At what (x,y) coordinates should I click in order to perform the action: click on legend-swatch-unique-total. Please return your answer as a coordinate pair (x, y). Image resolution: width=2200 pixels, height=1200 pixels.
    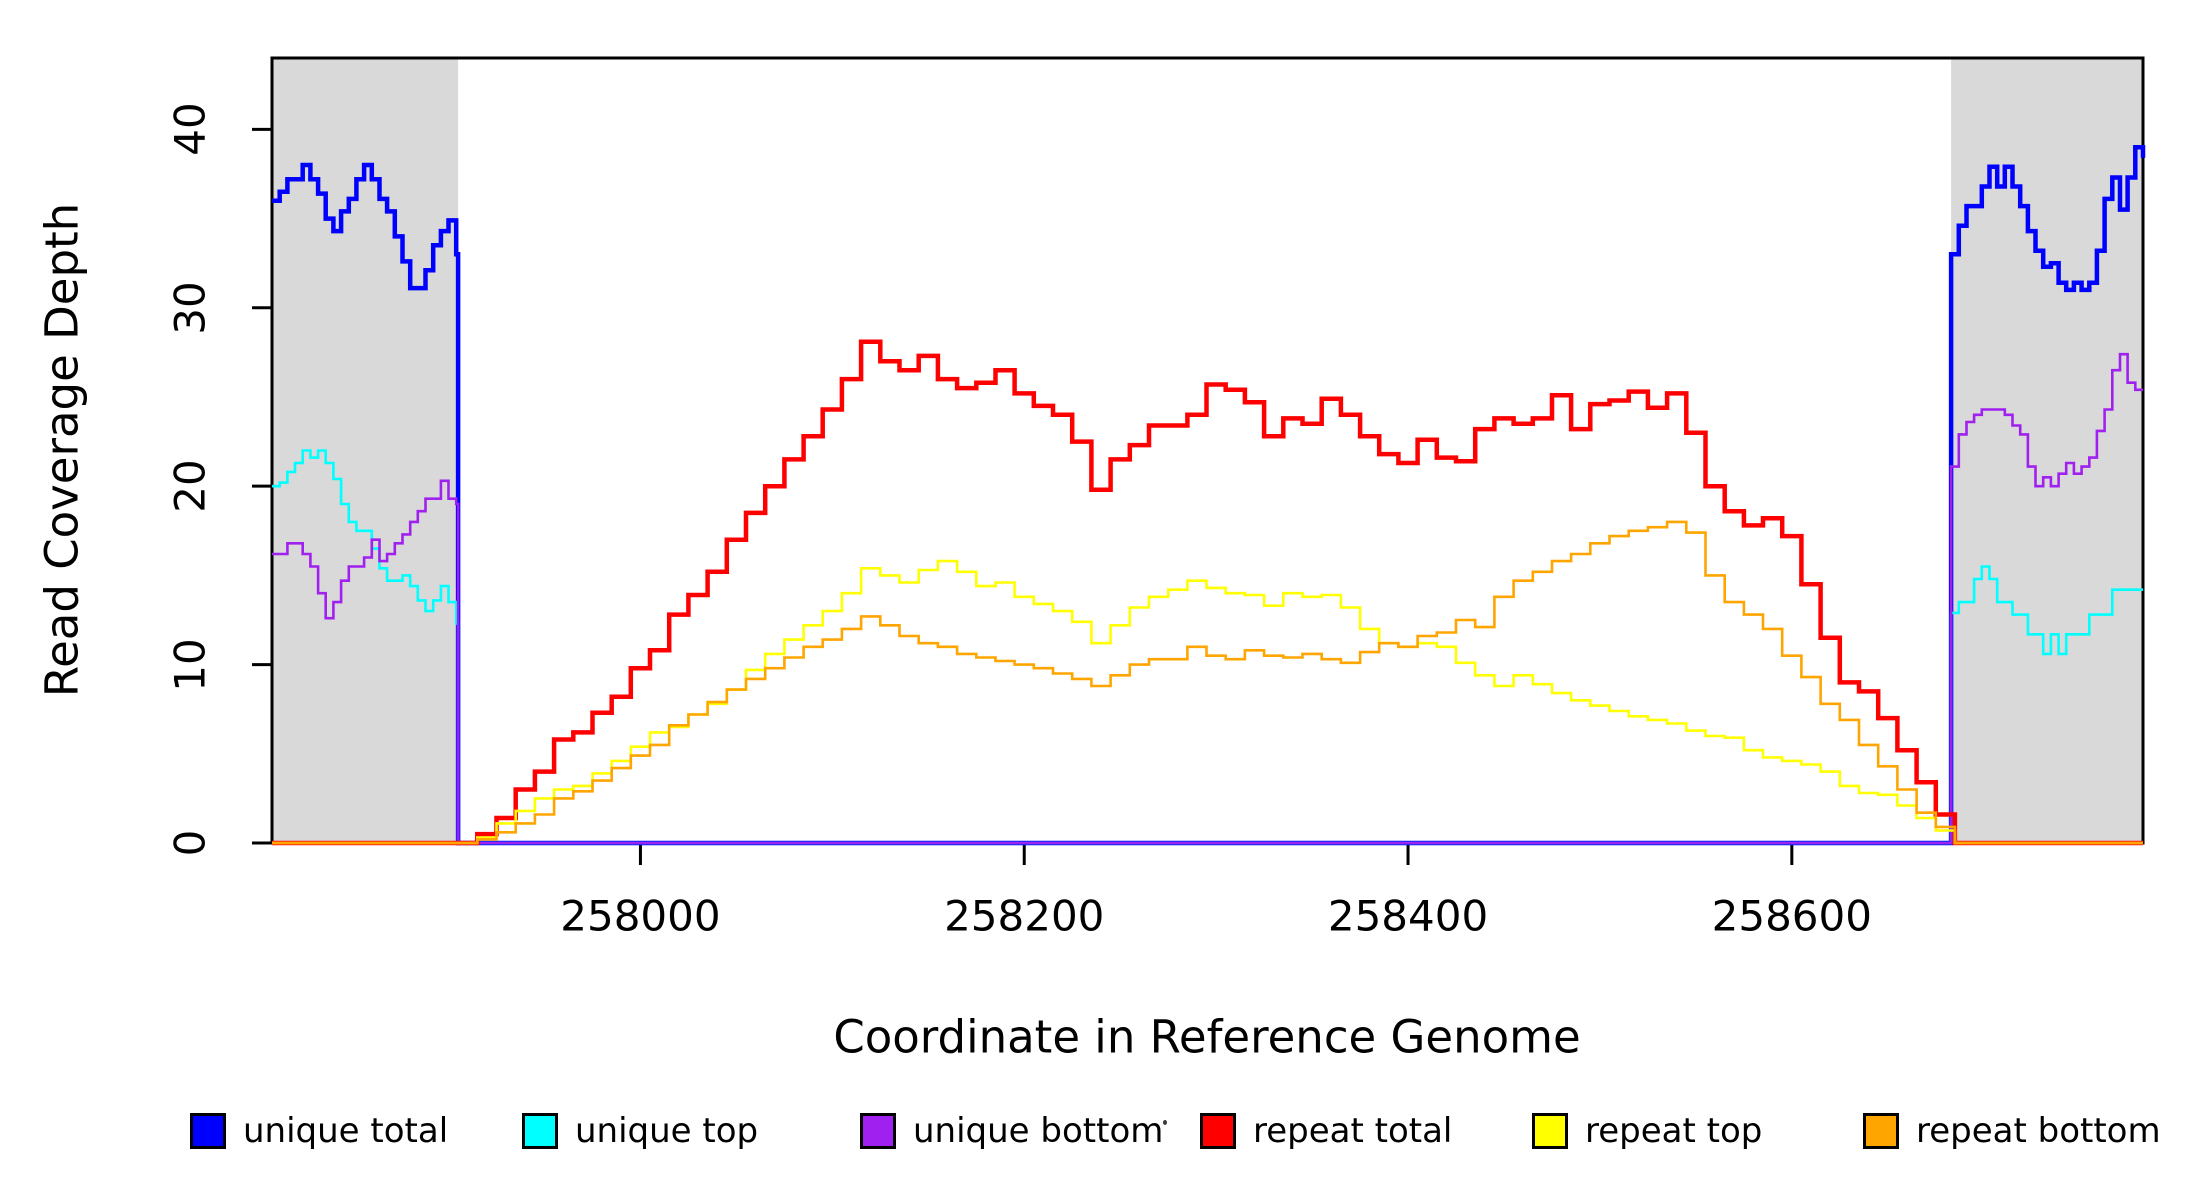
    Looking at the image, I should click on (208, 1131).